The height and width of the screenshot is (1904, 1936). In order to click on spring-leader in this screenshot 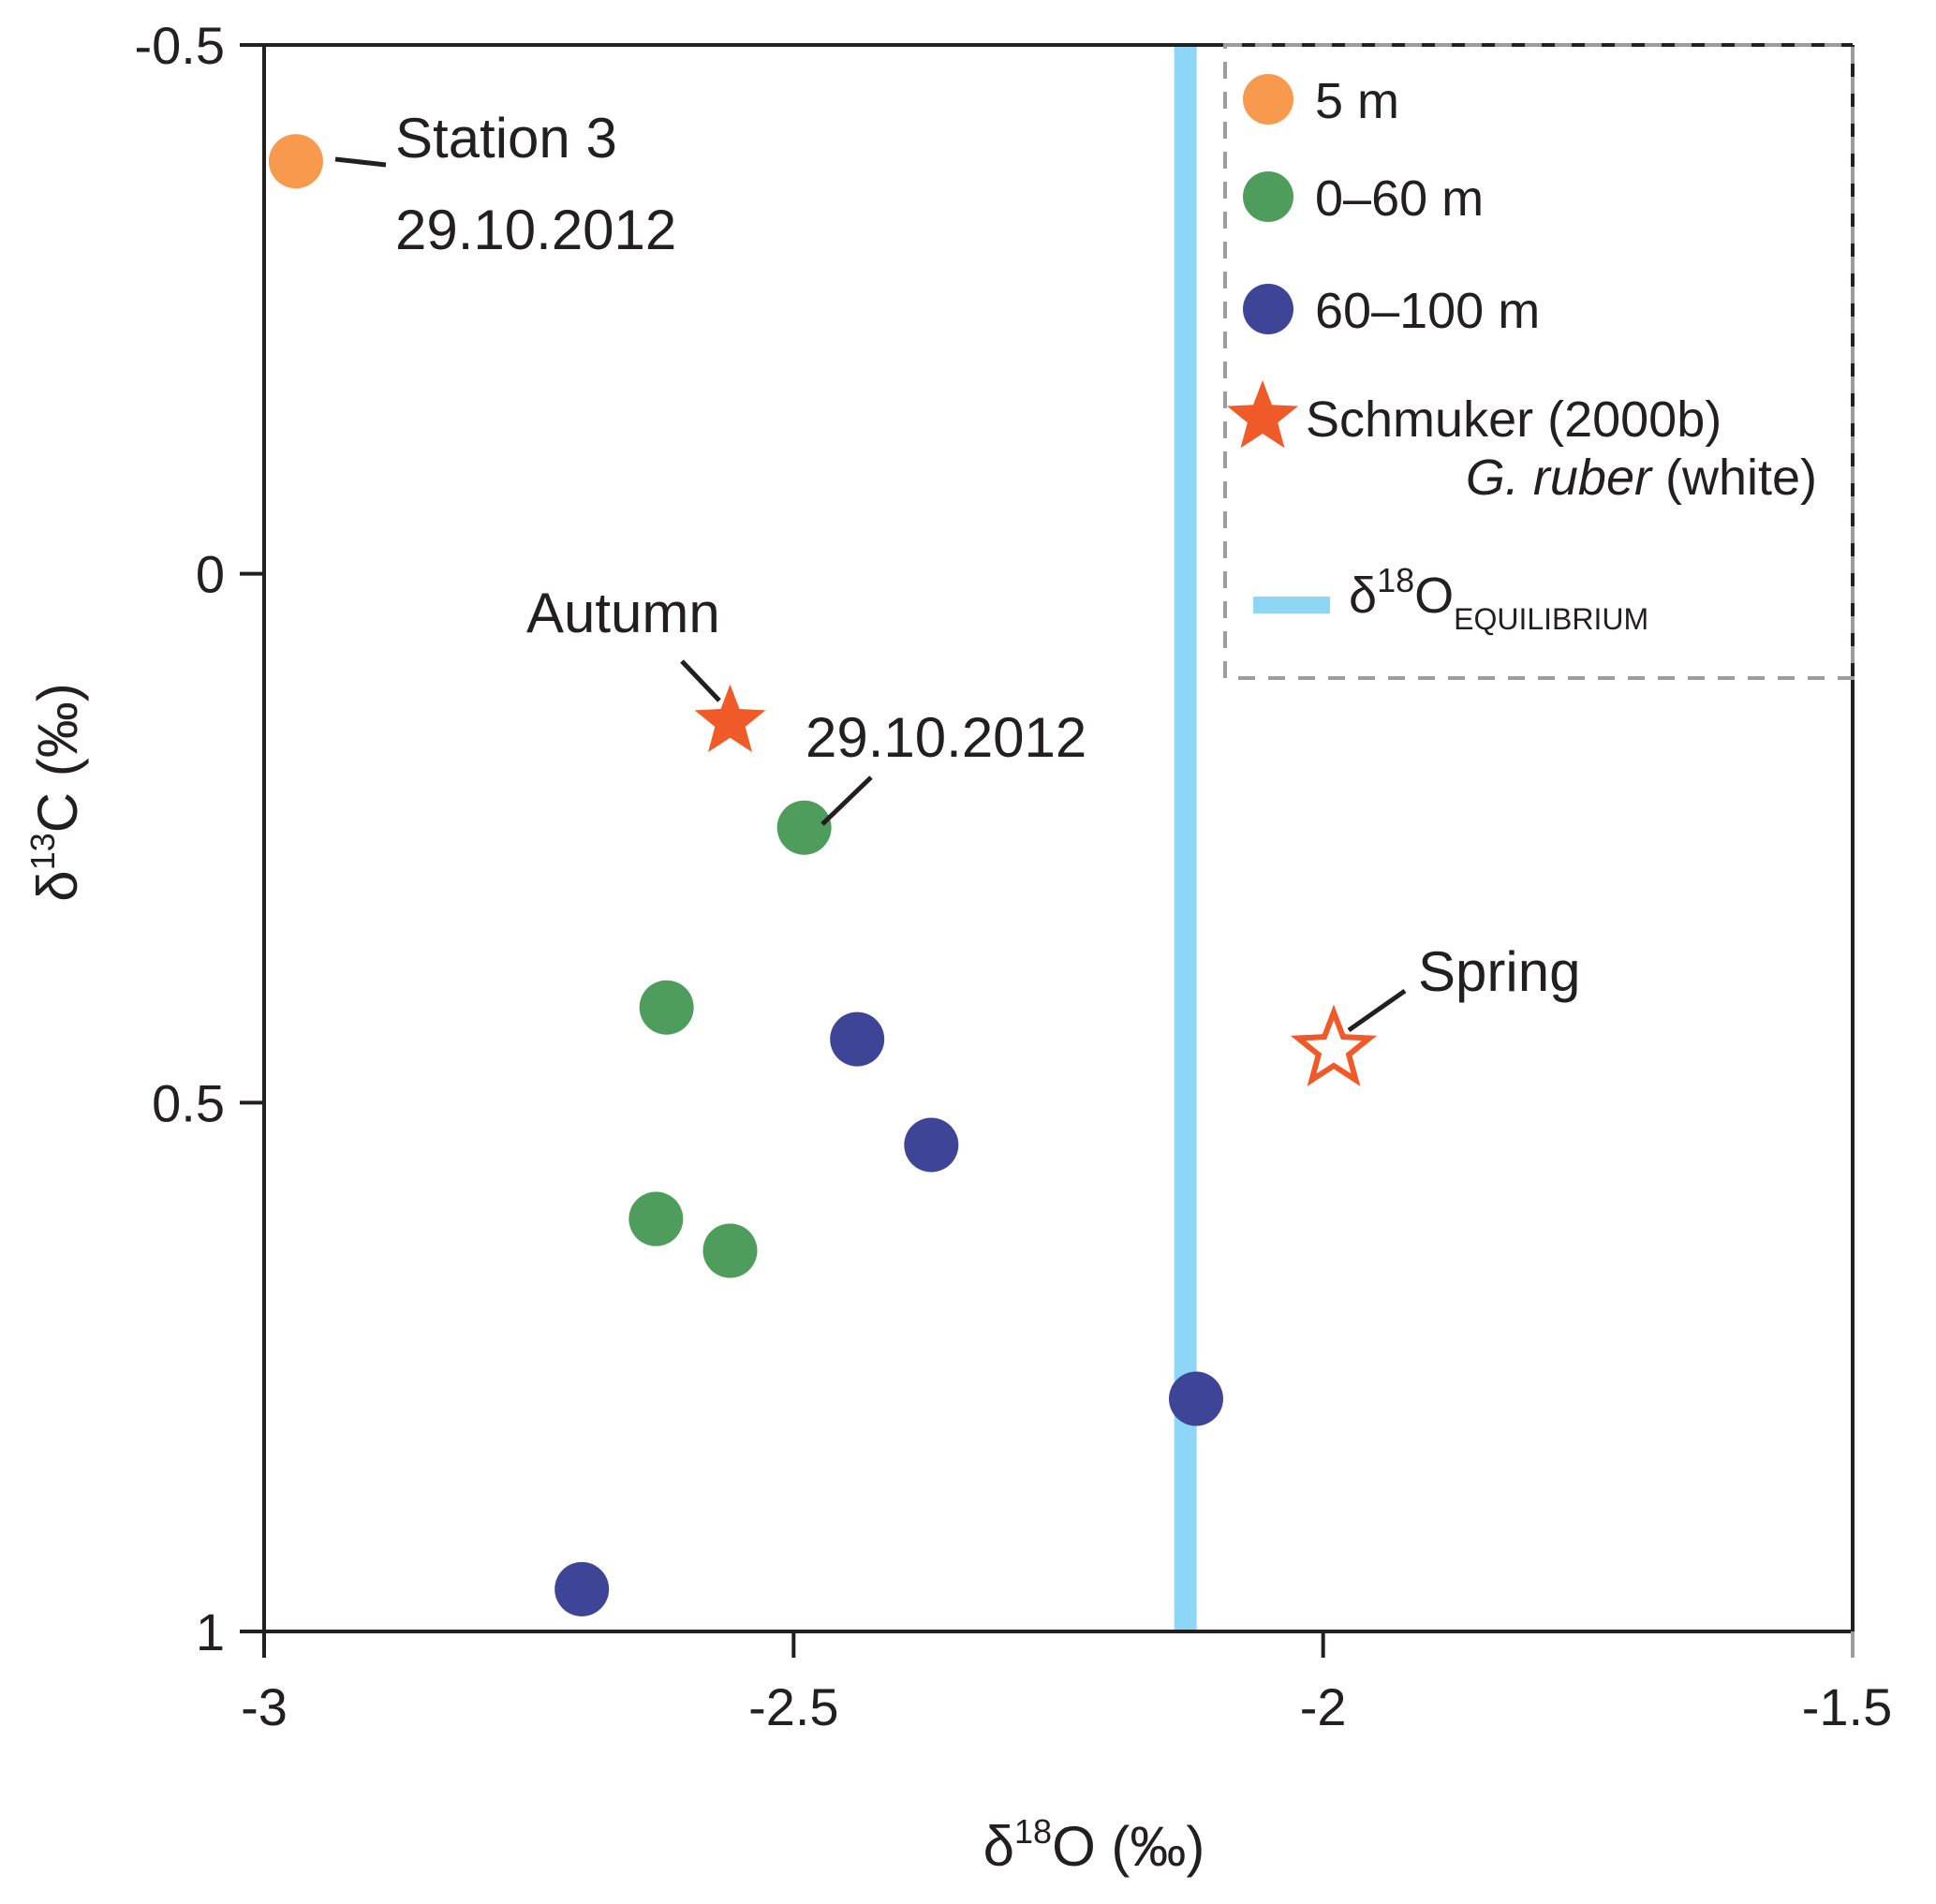, I will do `click(1377, 1010)`.